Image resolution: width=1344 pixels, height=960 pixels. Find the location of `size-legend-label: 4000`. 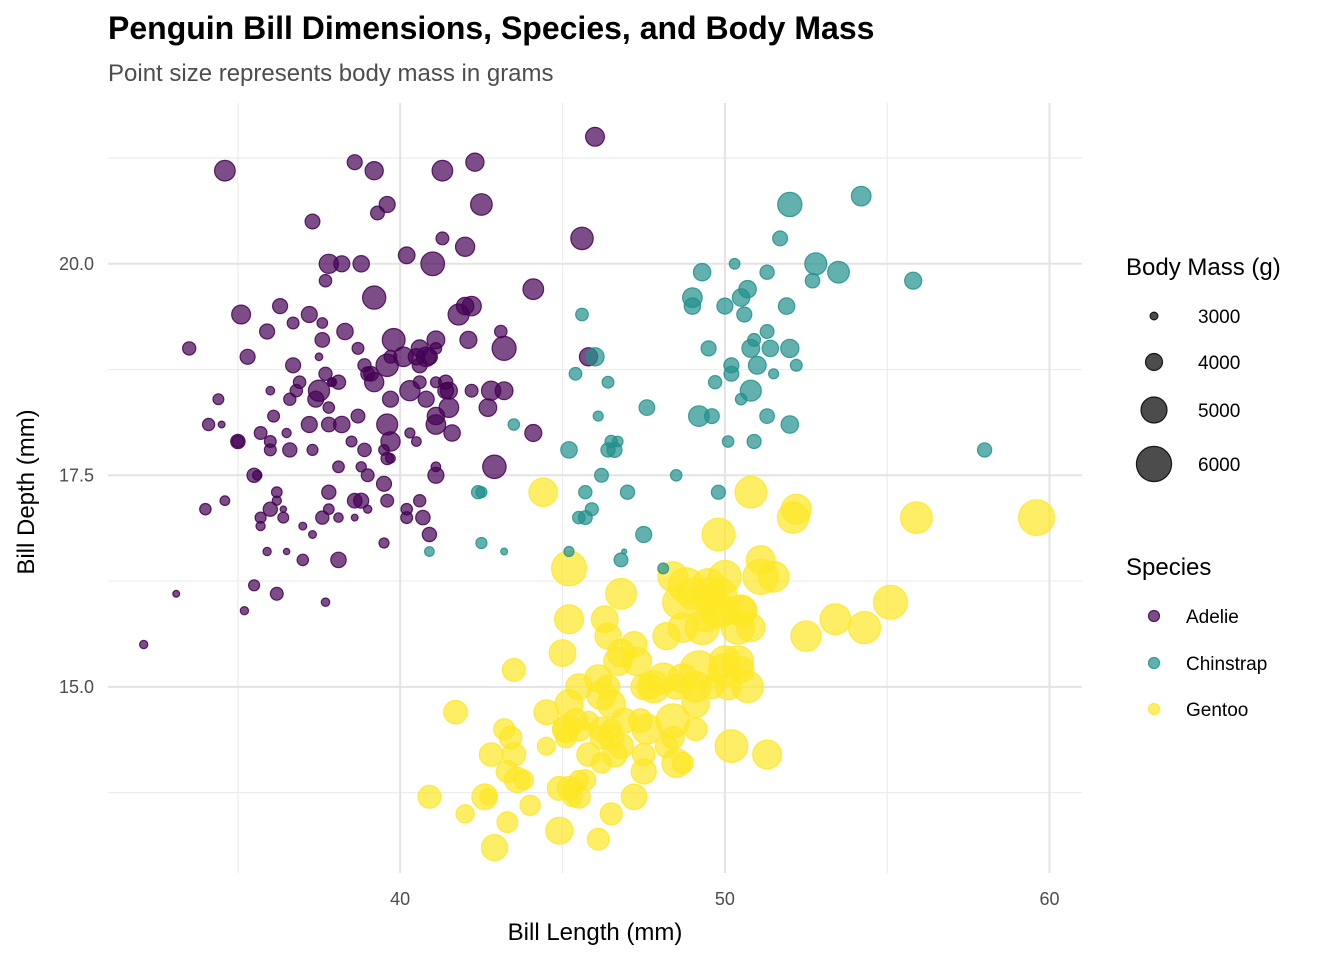

size-legend-label: 4000 is located at coordinates (1219, 363).